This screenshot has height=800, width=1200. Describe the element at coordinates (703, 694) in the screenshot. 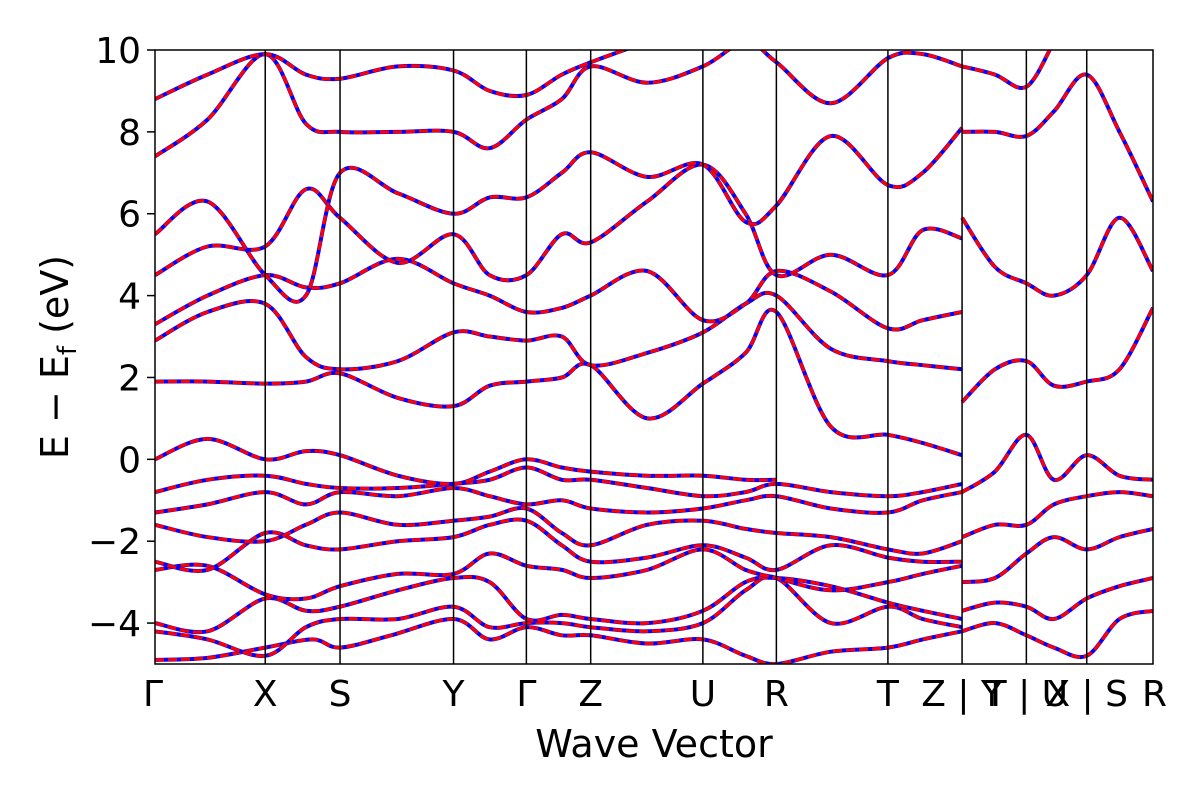

I see `x-tick-label-6: U` at that location.